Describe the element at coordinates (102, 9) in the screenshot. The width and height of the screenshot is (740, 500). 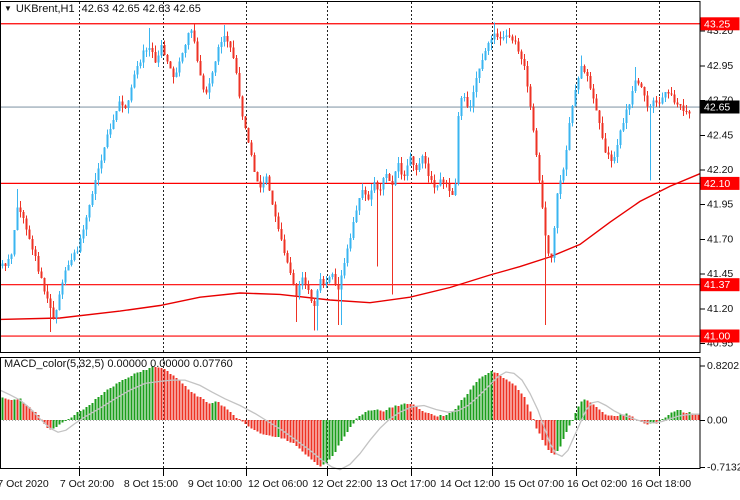
I see `chart-title: ▼ UKBrent,H1 42.63 42.65 42.63 42.65` at that location.